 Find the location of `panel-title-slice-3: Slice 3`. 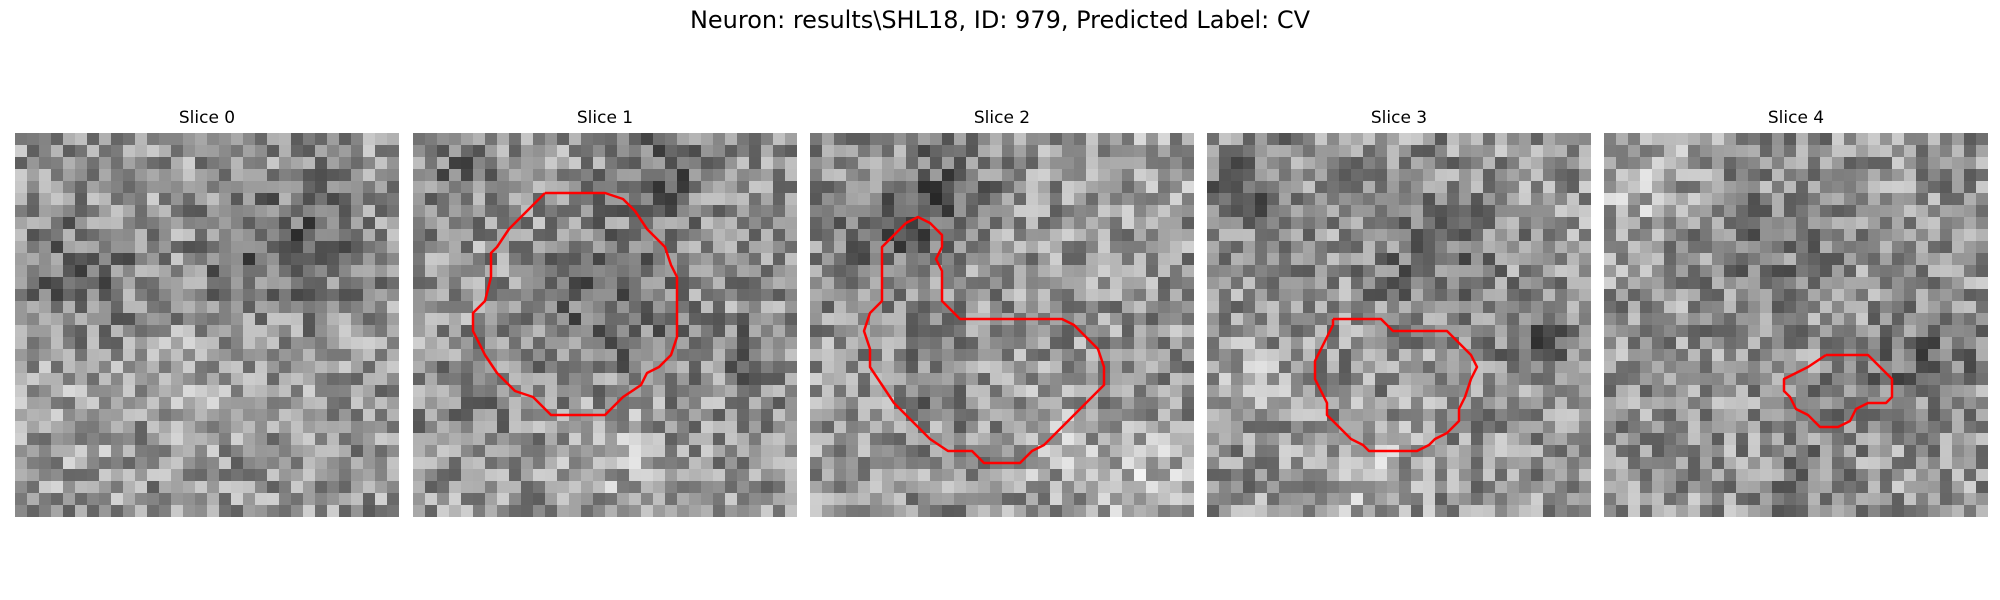

panel-title-slice-3: Slice 3 is located at coordinates (1399, 118).